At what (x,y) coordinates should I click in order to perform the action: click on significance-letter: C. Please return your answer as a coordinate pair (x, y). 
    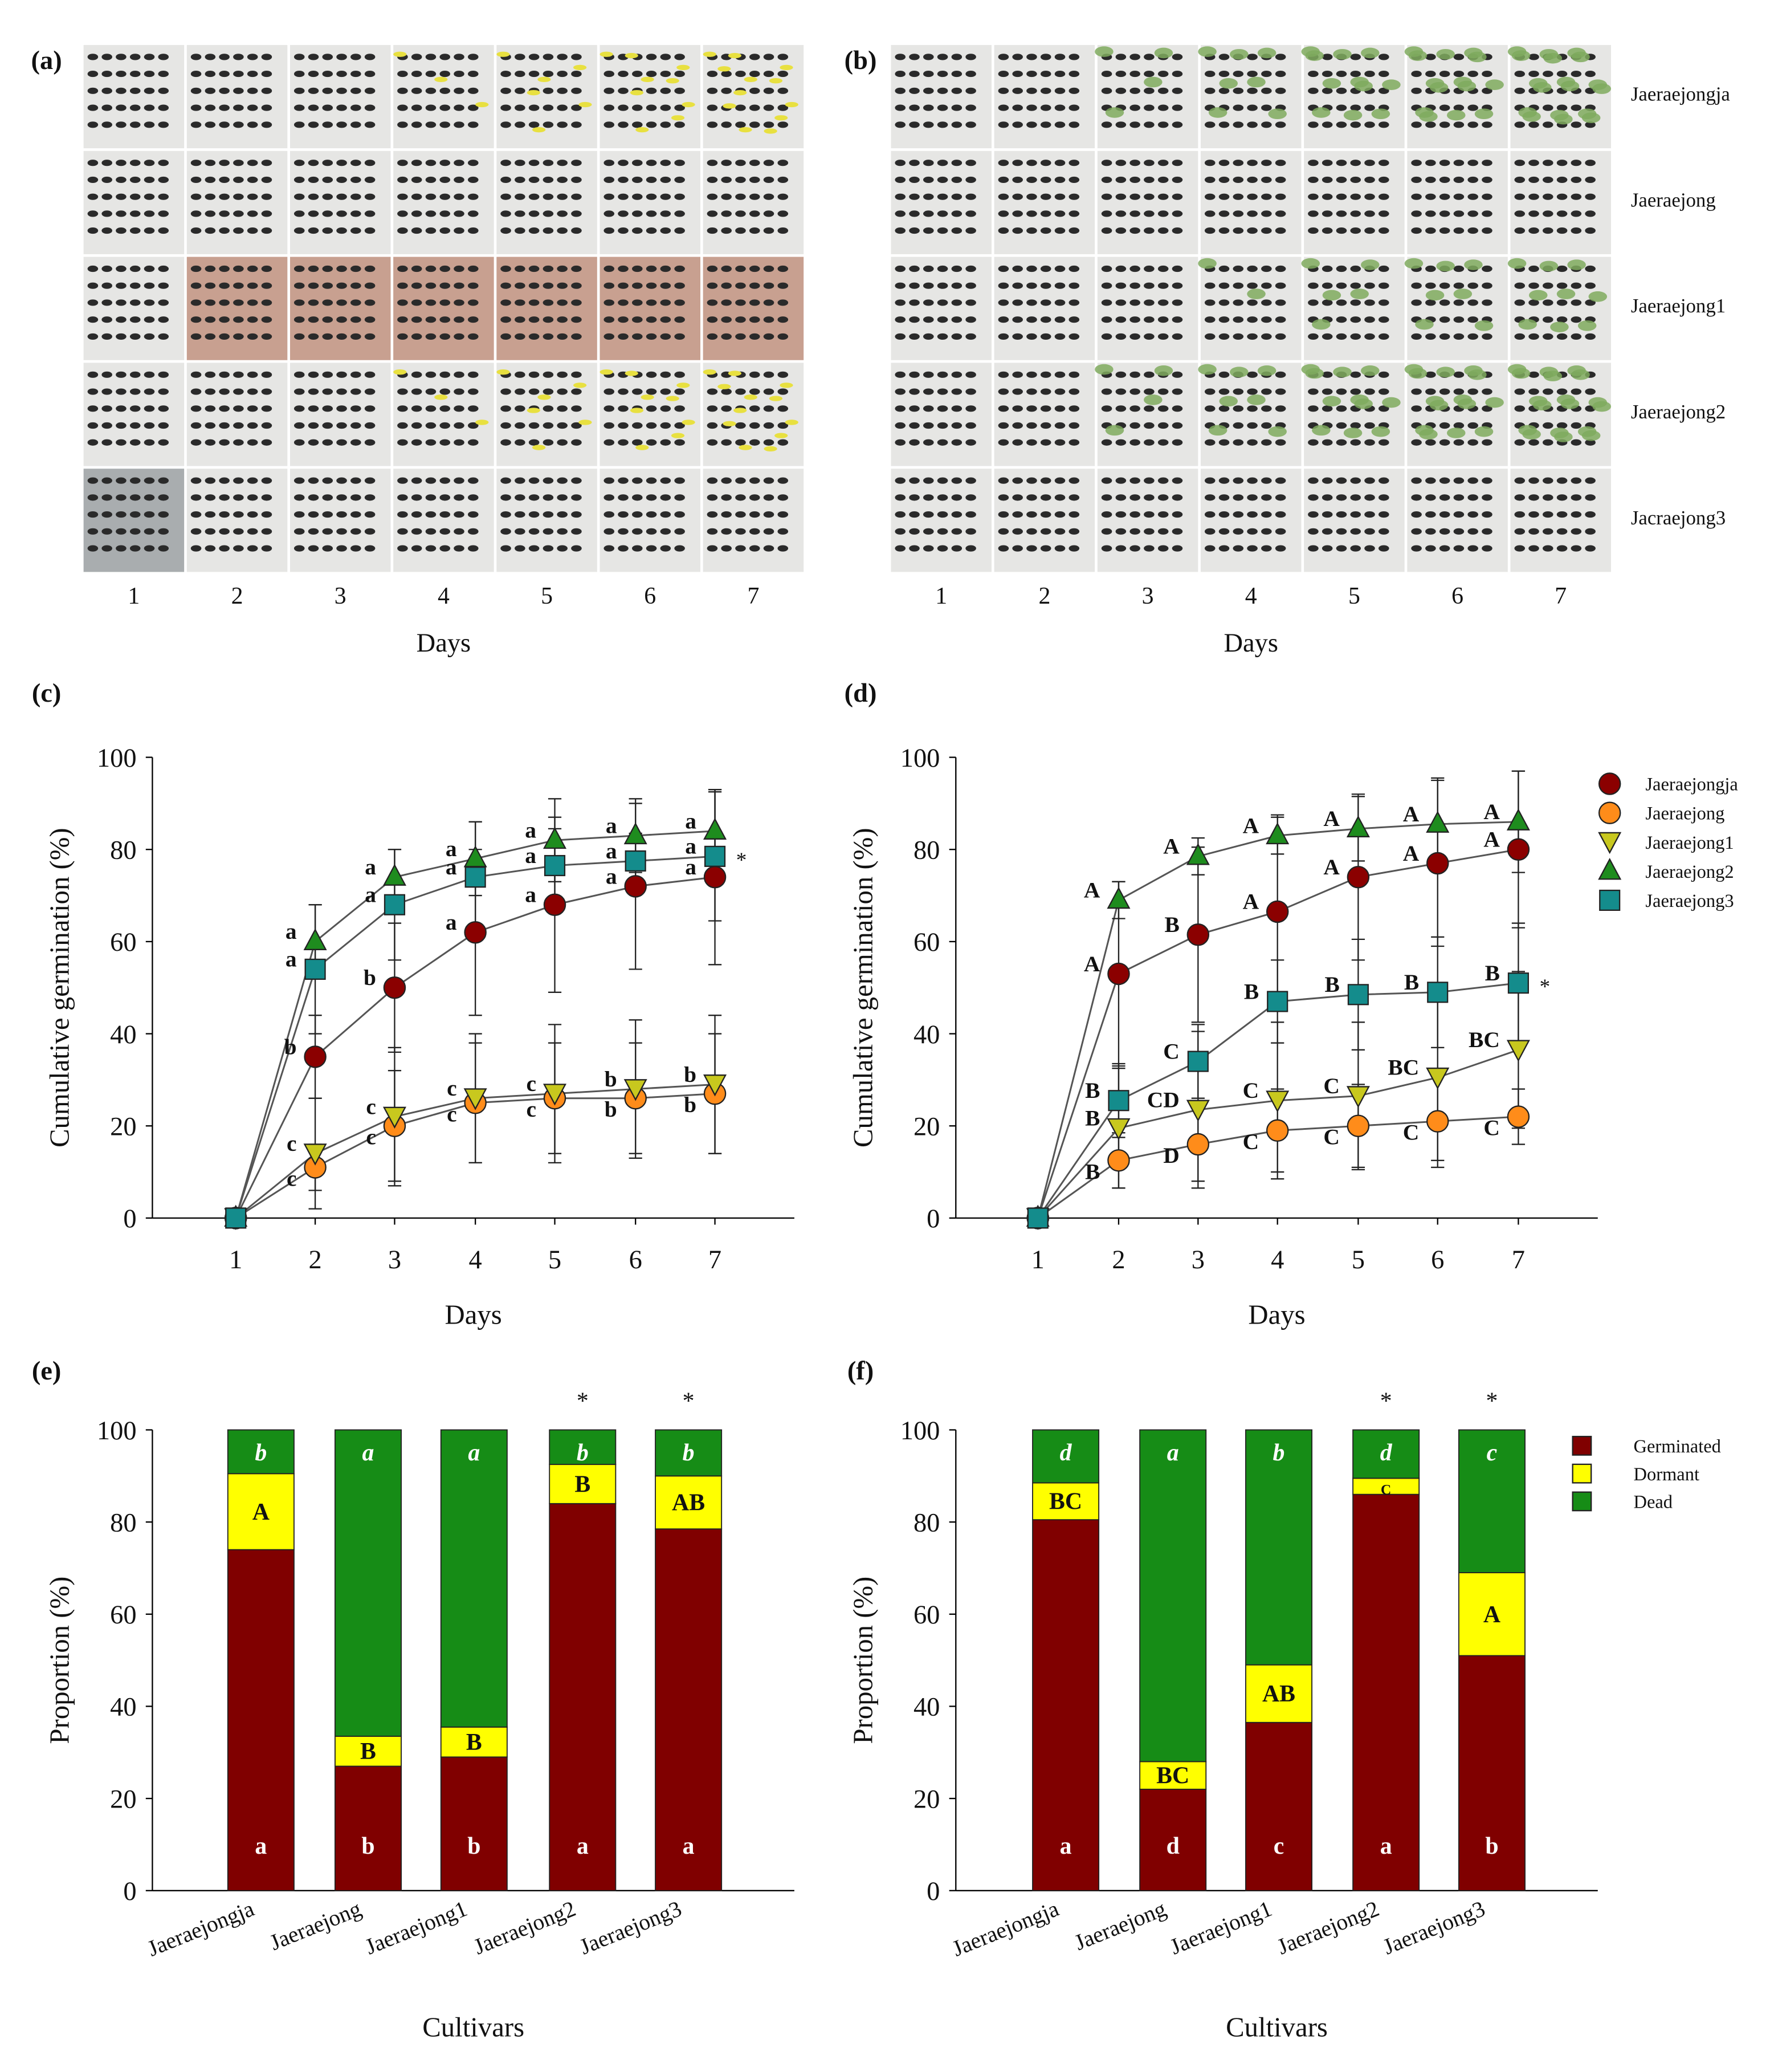
    Looking at the image, I should click on (1491, 1128).